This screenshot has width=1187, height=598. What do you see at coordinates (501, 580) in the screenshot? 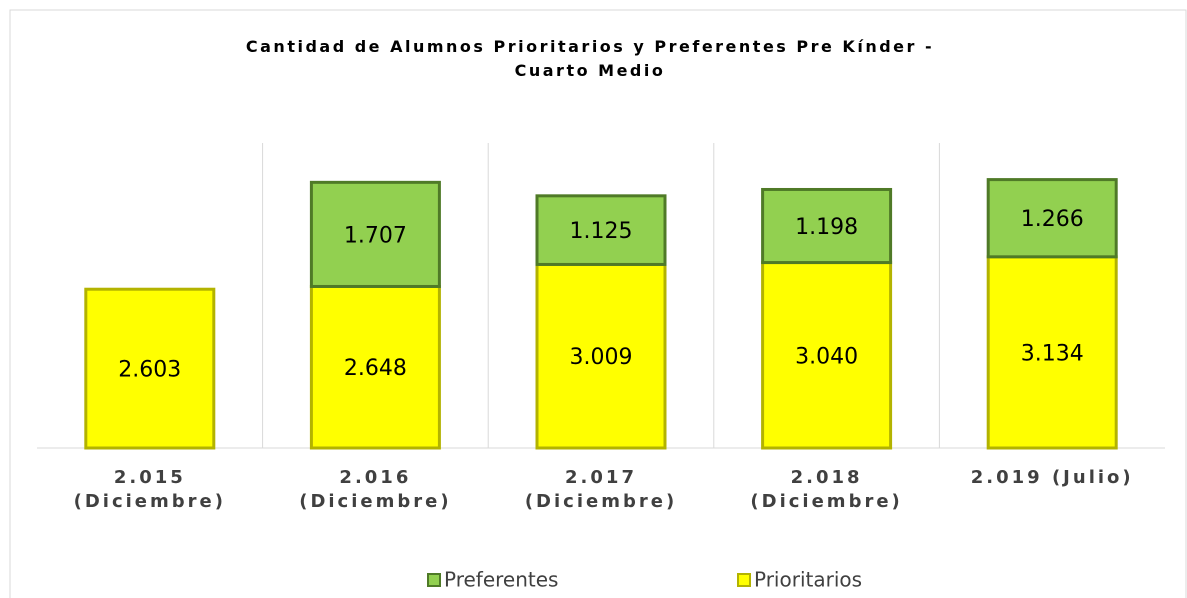
I see `legend-label: Preferentes` at bounding box center [501, 580].